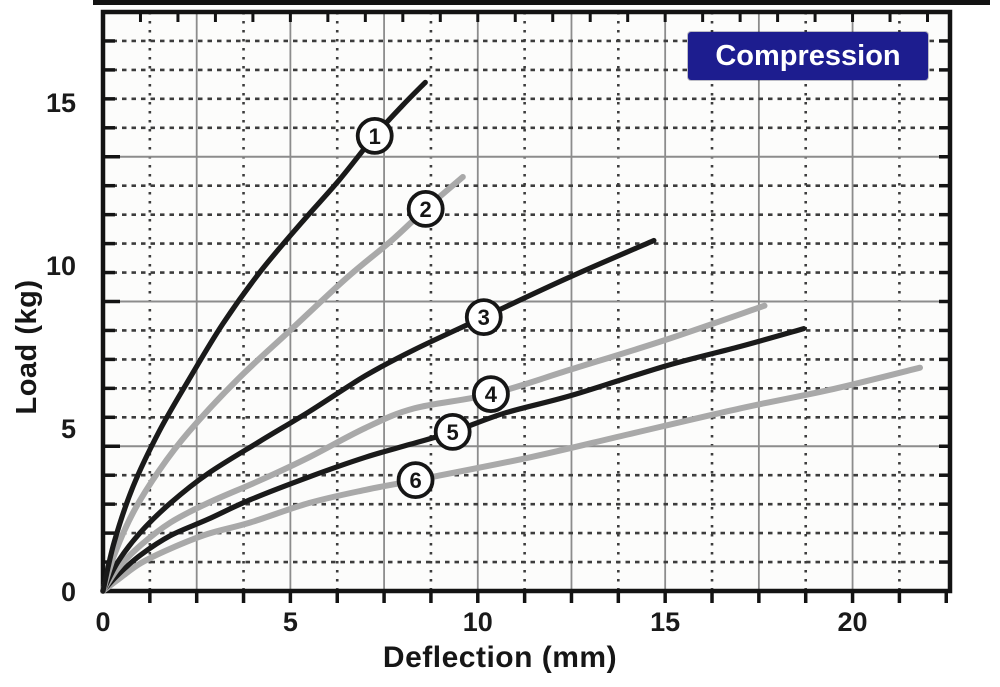 The image size is (1000, 687). I want to click on curve-marker-label-4: 4, so click(491, 394).